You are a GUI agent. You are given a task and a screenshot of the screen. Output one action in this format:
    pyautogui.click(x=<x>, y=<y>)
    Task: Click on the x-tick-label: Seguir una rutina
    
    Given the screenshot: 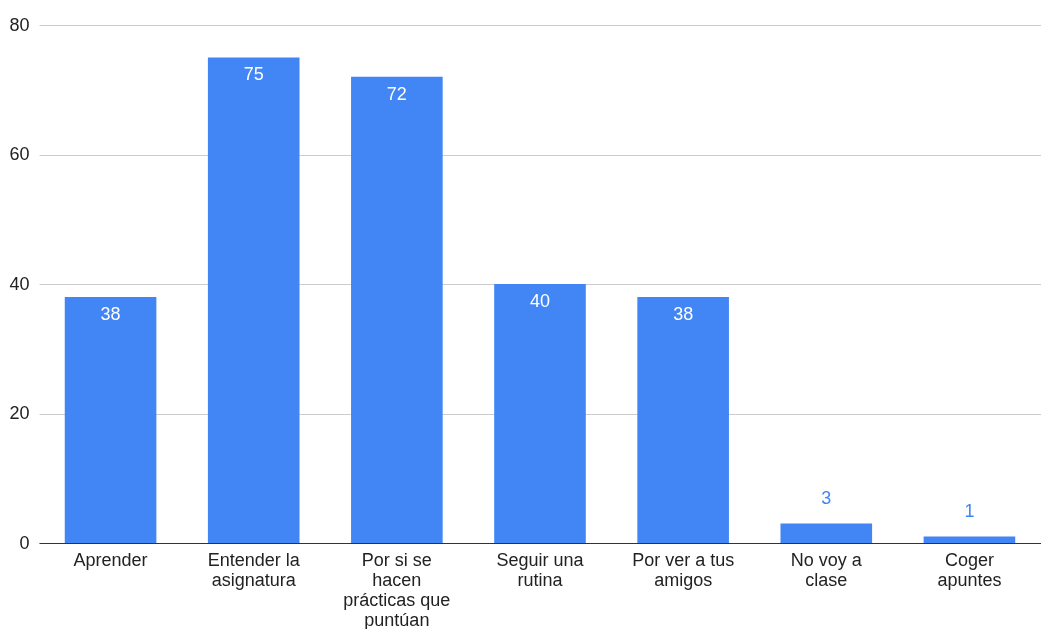 What is the action you would take?
    pyautogui.click(x=540, y=569)
    